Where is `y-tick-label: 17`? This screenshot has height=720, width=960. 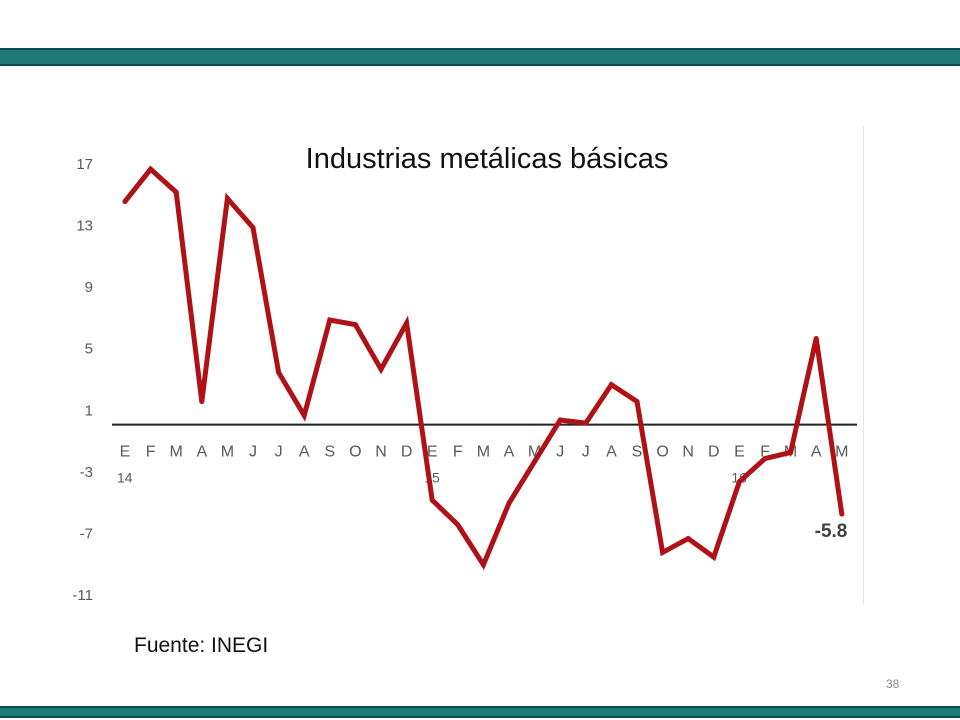
y-tick-label: 17 is located at coordinates (84, 164).